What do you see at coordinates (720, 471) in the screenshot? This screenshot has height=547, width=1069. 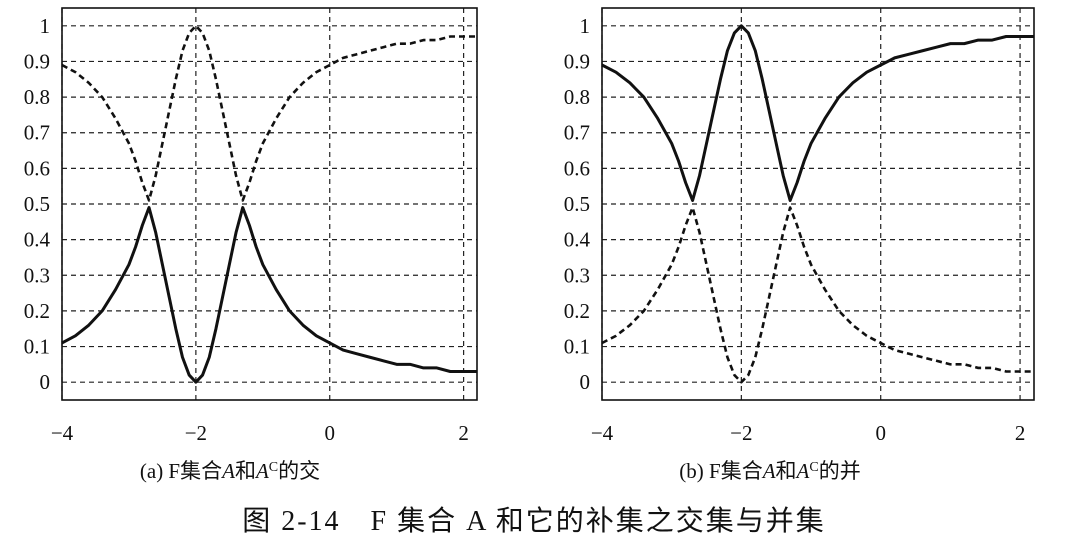 I see `caption-part: (b) F集合` at bounding box center [720, 471].